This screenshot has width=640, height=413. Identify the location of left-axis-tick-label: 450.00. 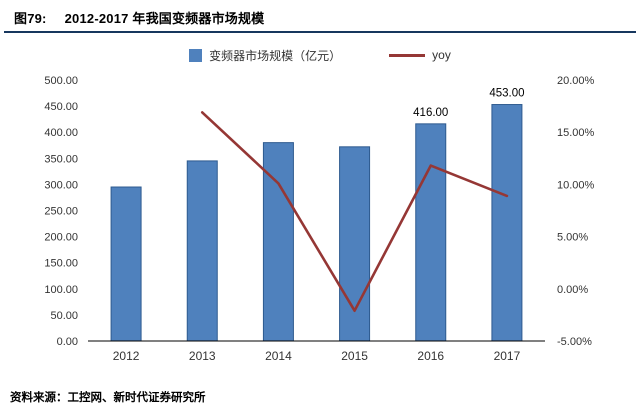
(61, 107).